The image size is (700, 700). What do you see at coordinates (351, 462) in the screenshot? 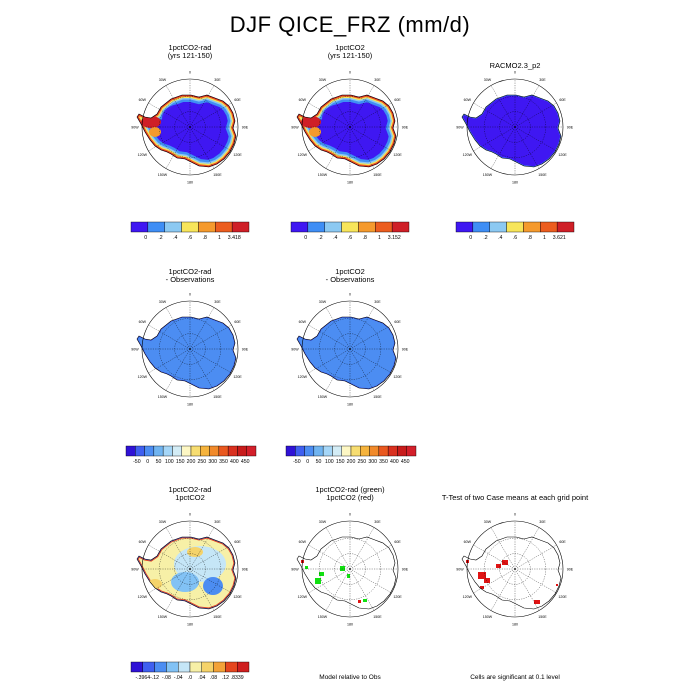
I see `colorbar-tick-label: 200` at bounding box center [351, 462].